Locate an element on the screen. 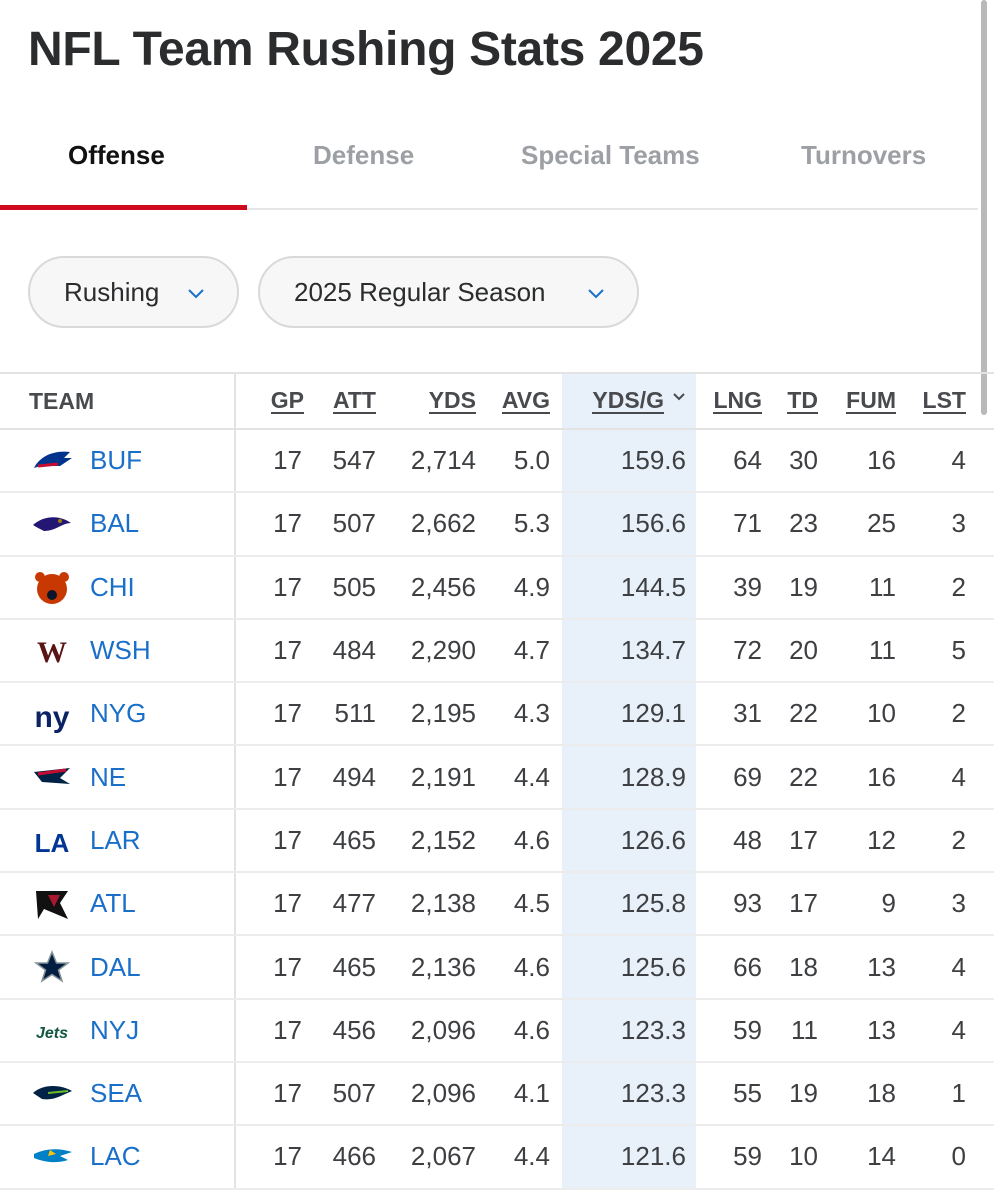  cell-td: 22 is located at coordinates (803, 776).